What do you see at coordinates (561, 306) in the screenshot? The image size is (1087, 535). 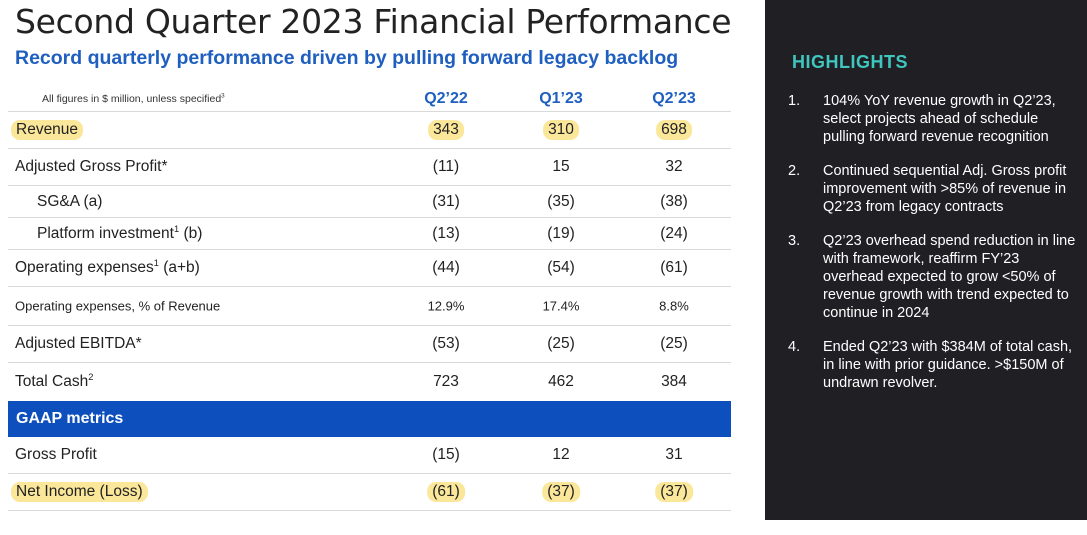 I see `cell-value: 17.4%` at bounding box center [561, 306].